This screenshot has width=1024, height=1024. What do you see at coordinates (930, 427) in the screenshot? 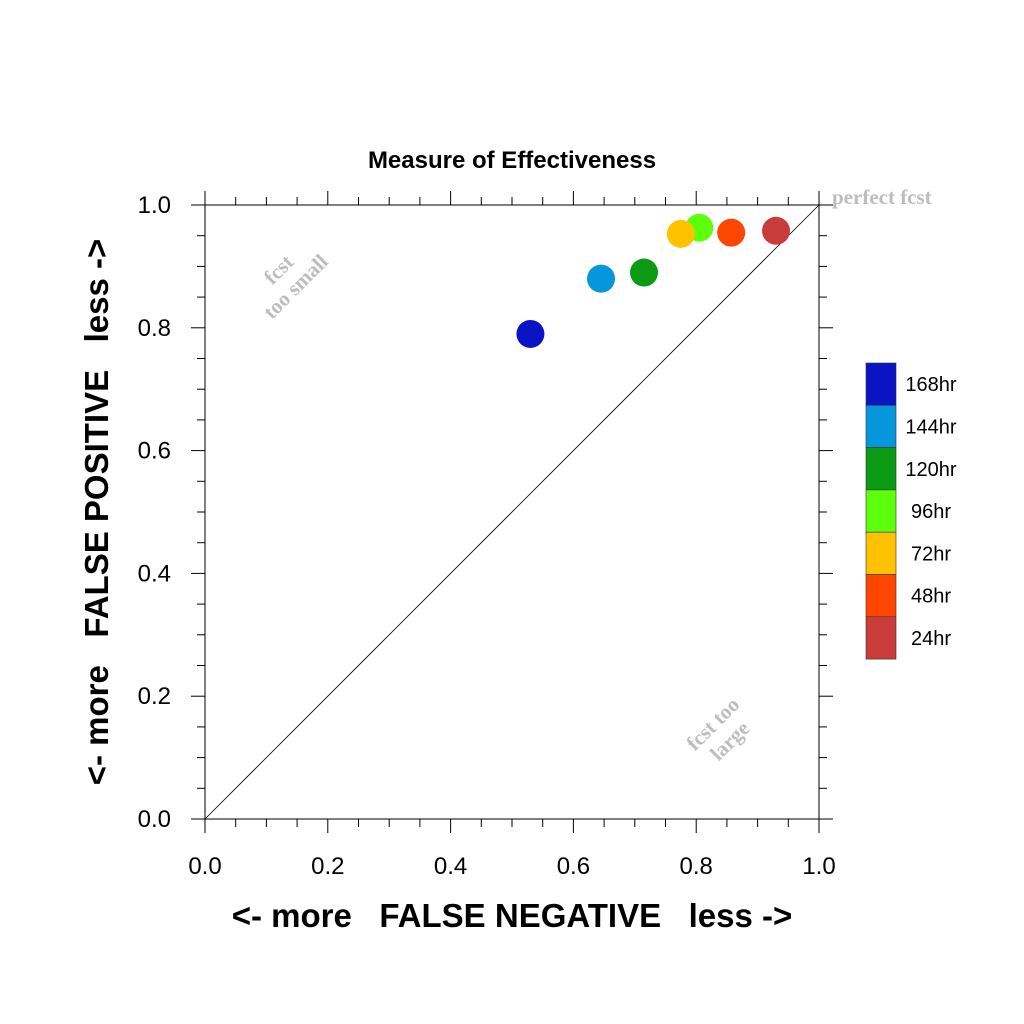
I see `legend-label-144hr: 144hr` at bounding box center [930, 427].